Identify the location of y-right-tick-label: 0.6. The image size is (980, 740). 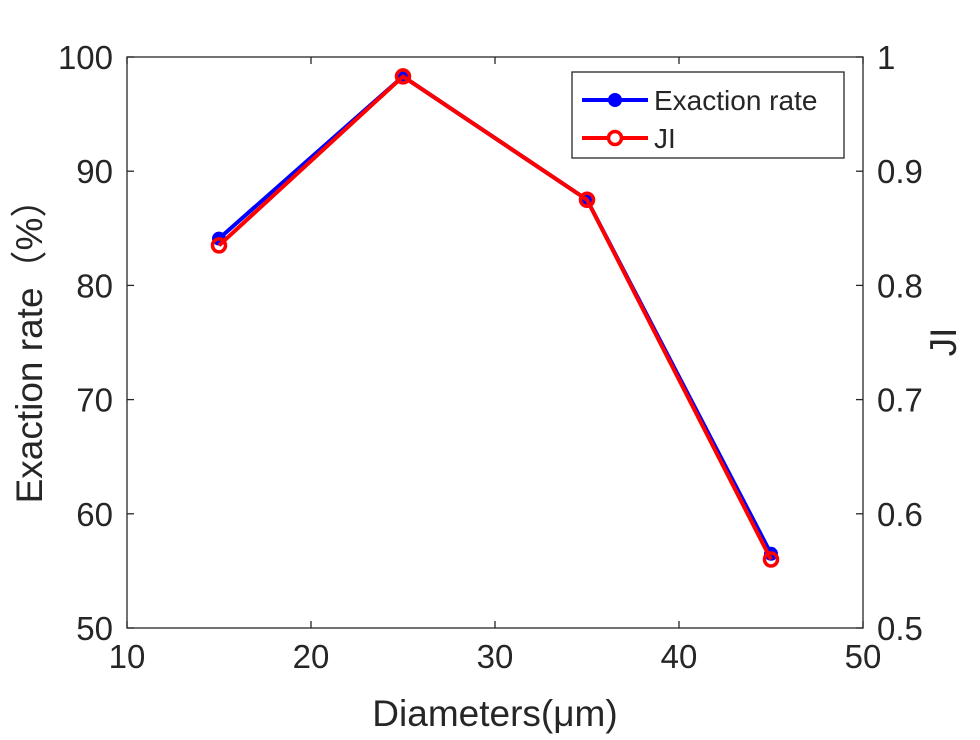
(900, 514).